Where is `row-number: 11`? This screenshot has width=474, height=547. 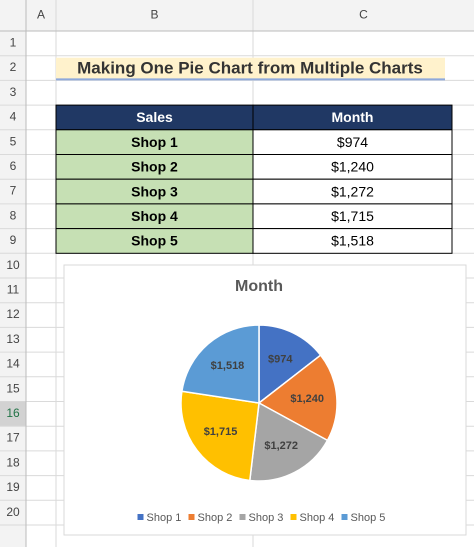 row-number: 11 is located at coordinates (13, 290).